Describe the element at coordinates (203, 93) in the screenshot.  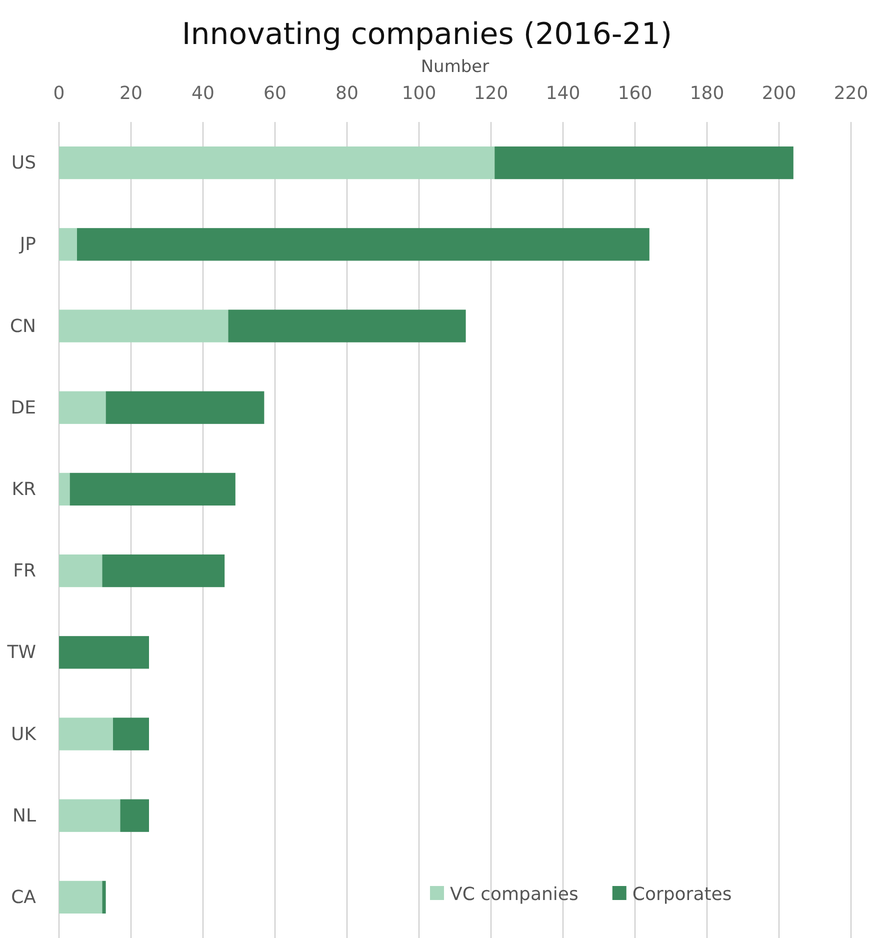
I see `x-tick-label: 40` at that location.